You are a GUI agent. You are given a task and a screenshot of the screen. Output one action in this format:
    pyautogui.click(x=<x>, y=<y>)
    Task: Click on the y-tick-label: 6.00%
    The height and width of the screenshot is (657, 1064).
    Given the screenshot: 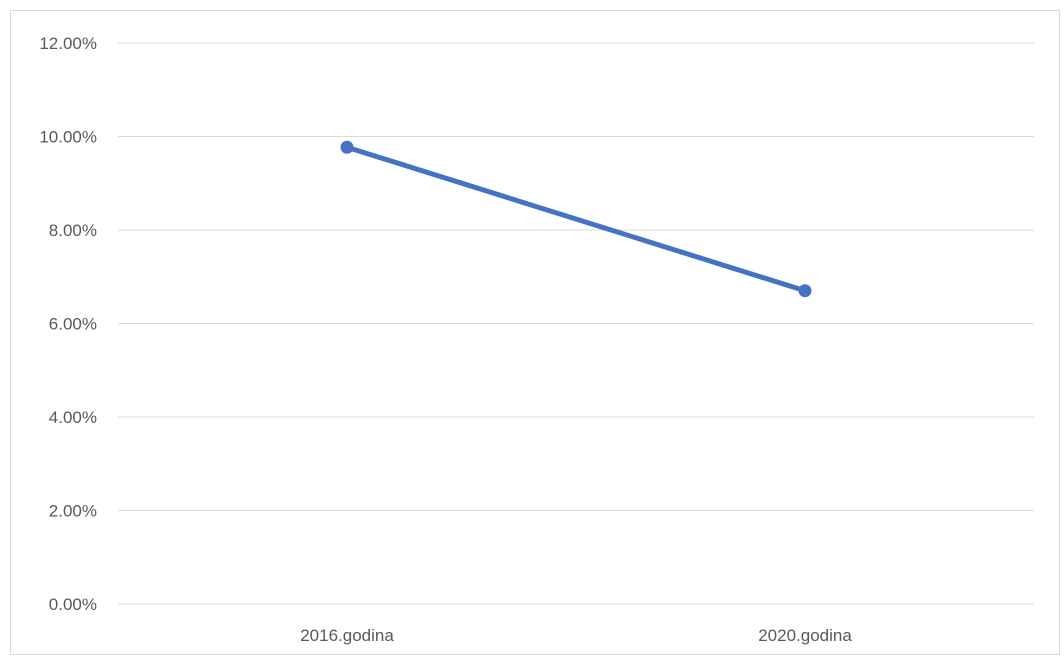 What is the action you would take?
    pyautogui.click(x=73, y=324)
    